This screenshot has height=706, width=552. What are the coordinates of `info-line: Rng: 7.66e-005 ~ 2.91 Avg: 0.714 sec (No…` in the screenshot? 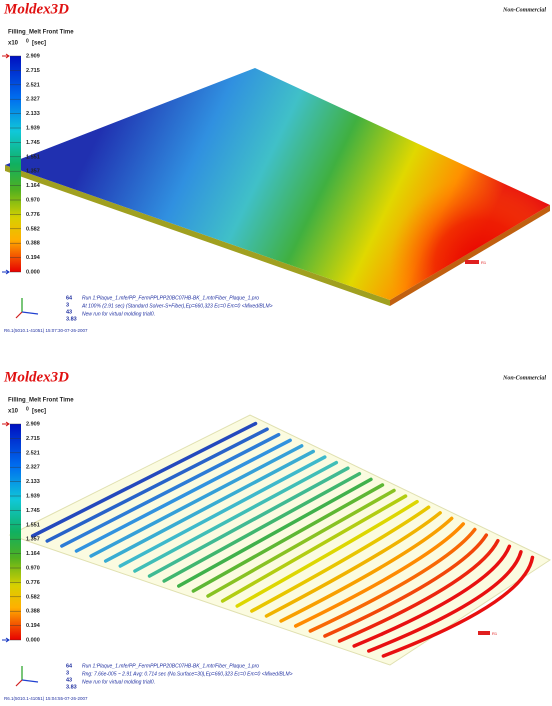 It's located at (187, 674).